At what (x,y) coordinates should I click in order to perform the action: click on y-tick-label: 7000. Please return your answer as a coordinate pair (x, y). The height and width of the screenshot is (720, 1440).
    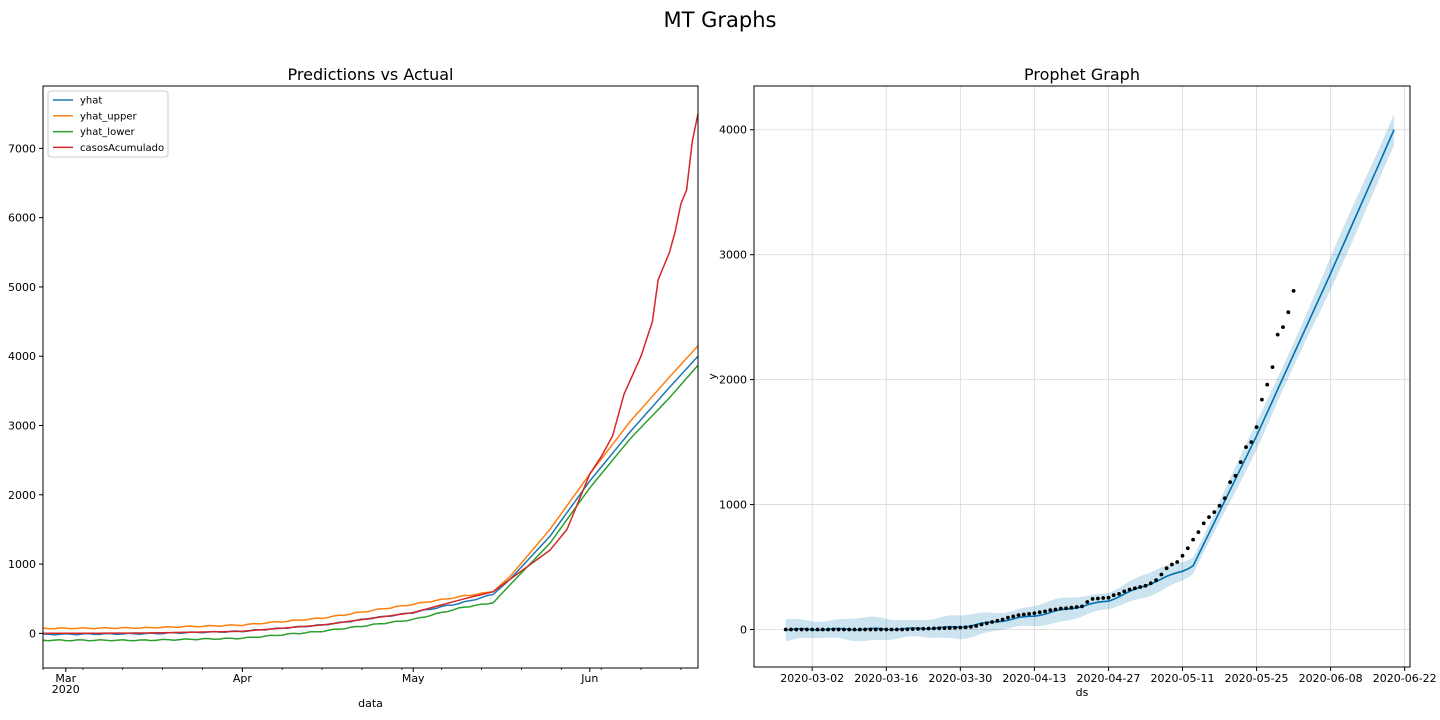
    Looking at the image, I should click on (22, 148).